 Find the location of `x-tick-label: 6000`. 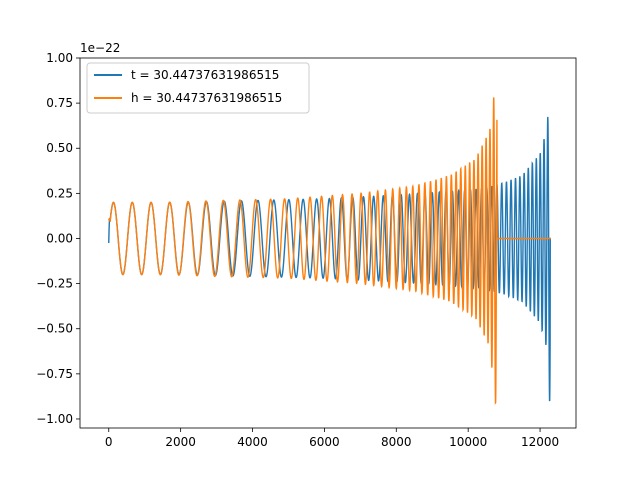

x-tick-label: 6000 is located at coordinates (324, 442).